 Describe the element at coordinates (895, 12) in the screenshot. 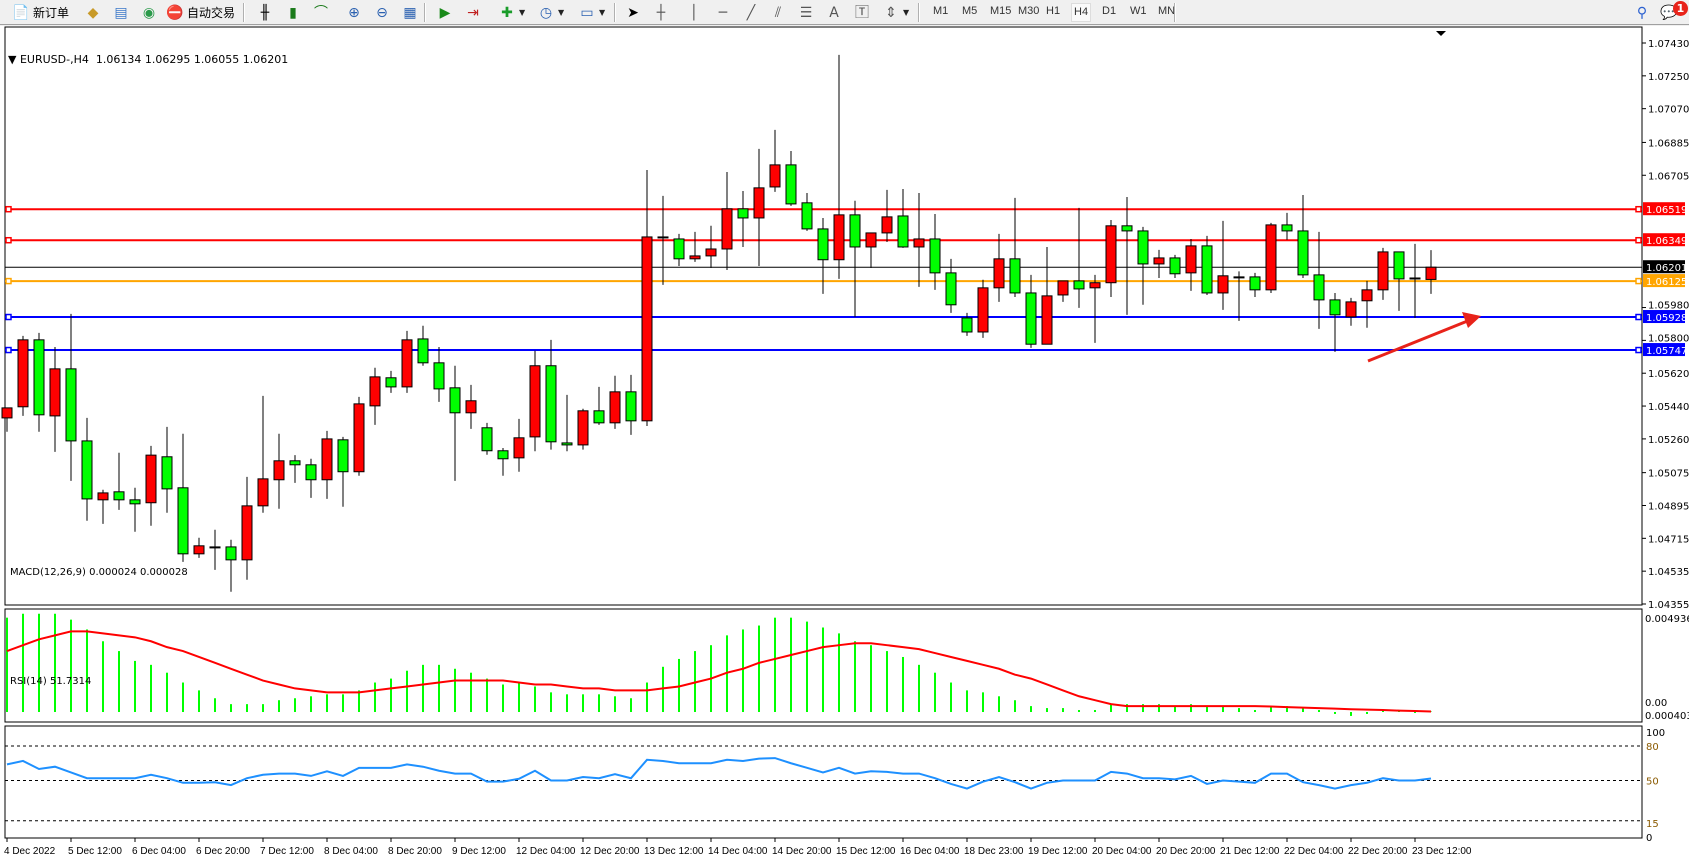

I see `arrows-button: ⇕ ▼` at that location.